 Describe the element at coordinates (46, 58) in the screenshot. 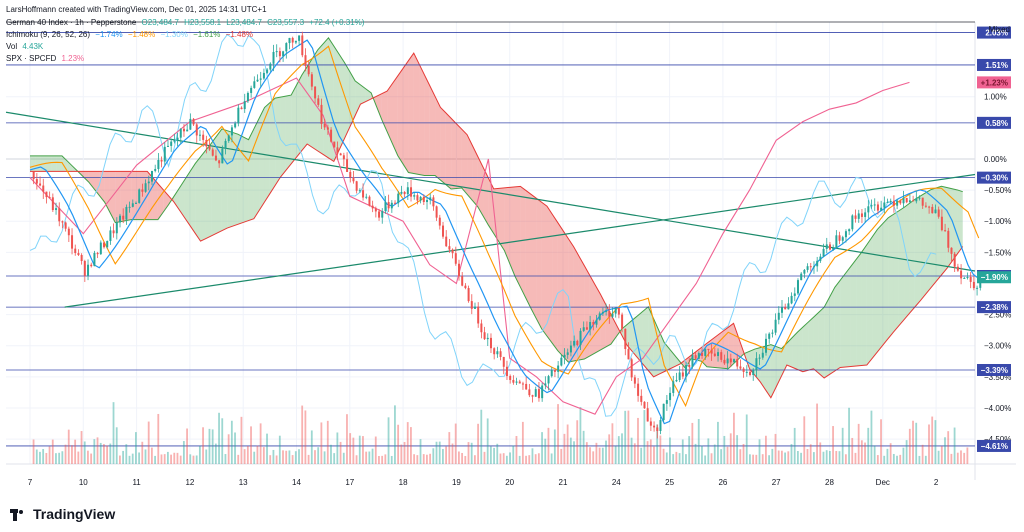

I see `legend-spx: SPX · SPCFD 1.23%` at that location.